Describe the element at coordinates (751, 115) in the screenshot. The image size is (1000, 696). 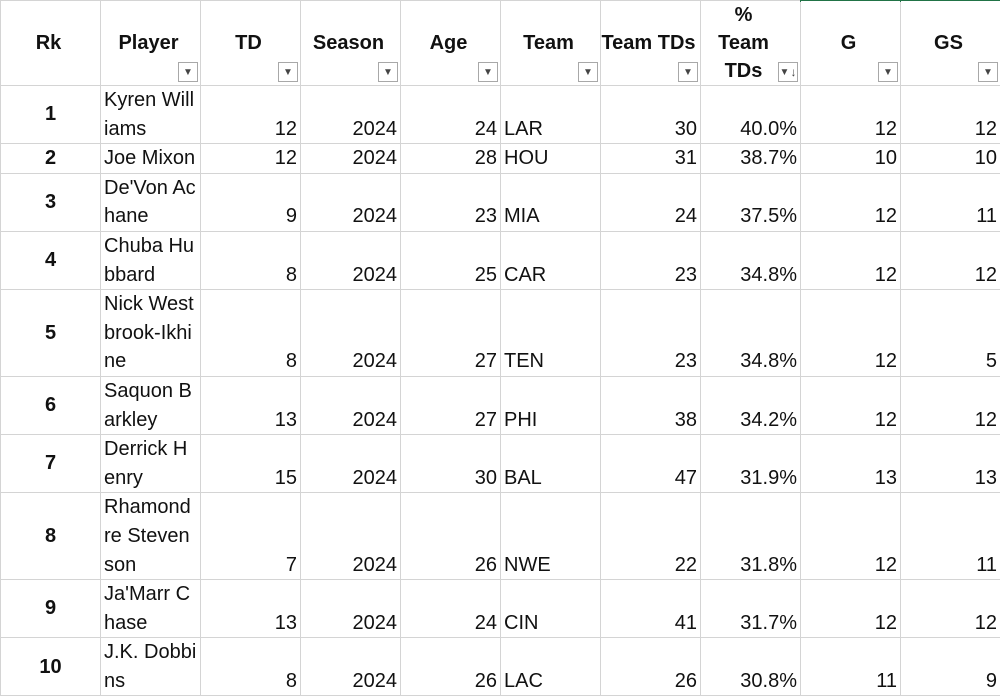
I see `cell-pct-team-tds: 40.0%` at that location.